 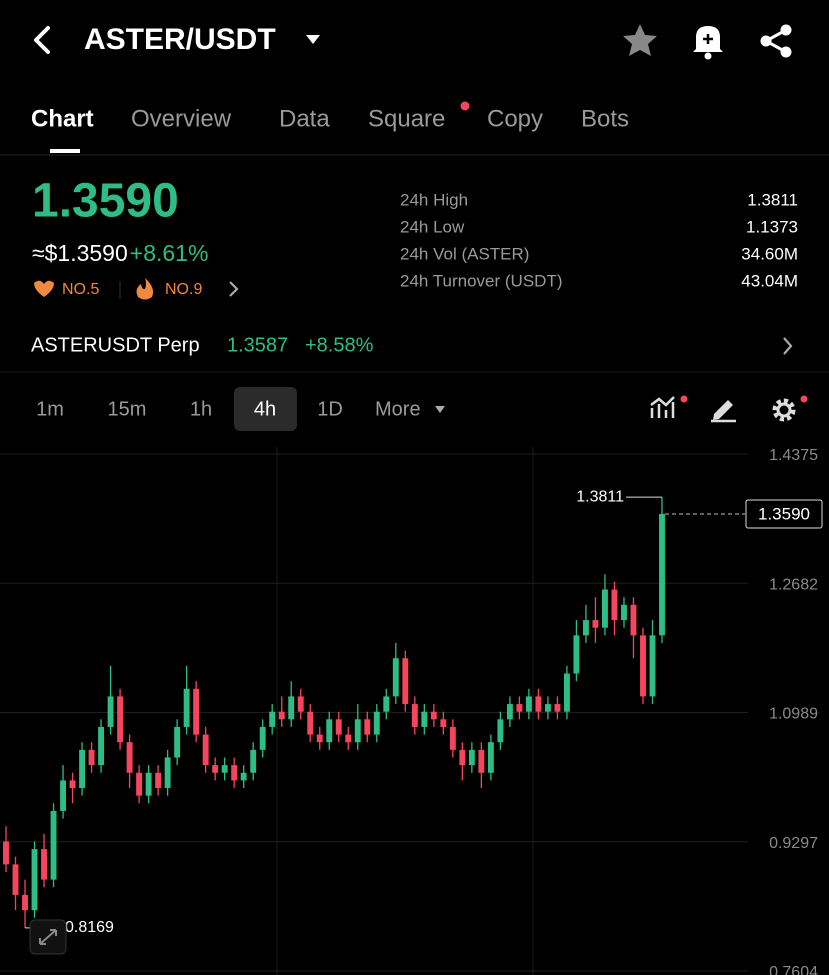 What do you see at coordinates (769, 280) in the screenshot?
I see `stat-value: 43.04M` at bounding box center [769, 280].